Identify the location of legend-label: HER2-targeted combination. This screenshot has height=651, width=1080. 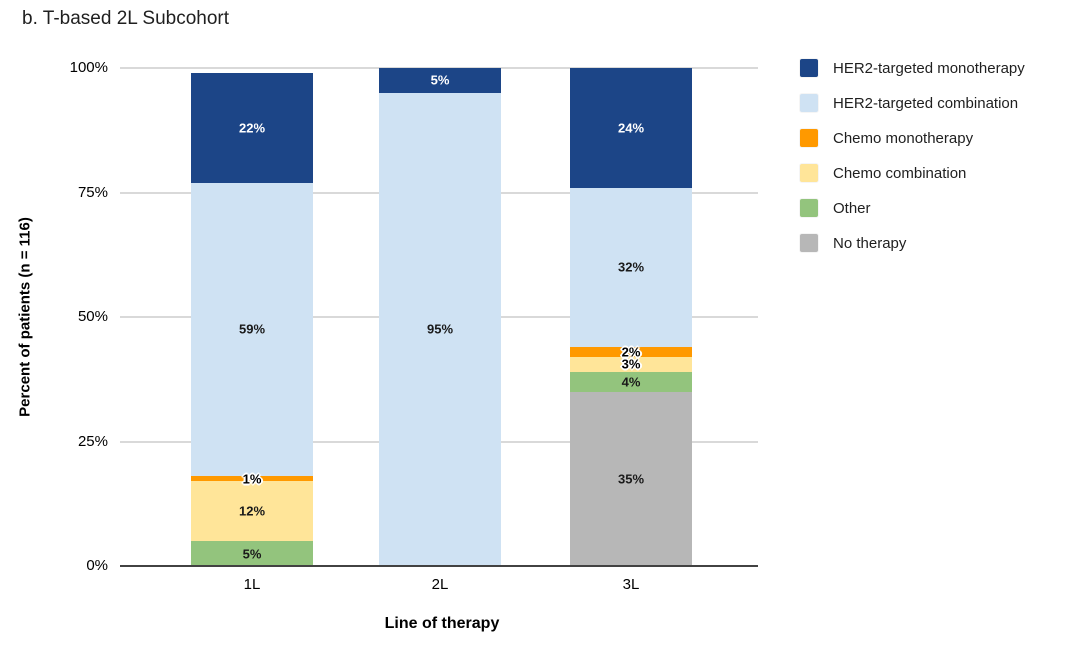
(926, 103).